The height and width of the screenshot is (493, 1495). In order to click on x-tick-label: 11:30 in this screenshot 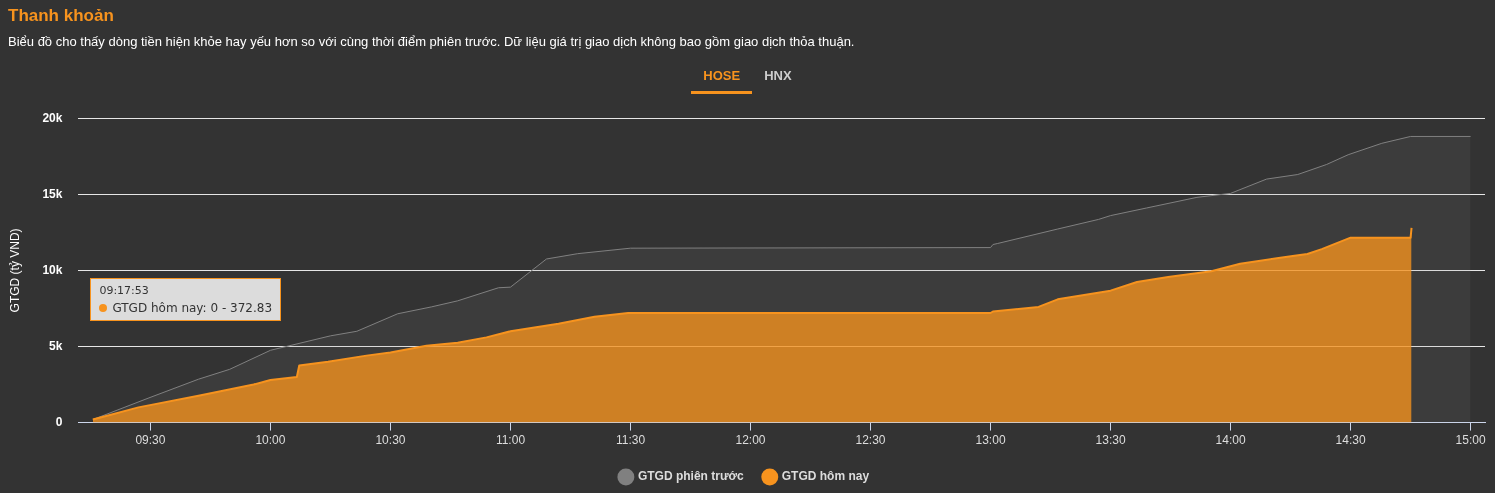, I will do `click(630, 440)`.